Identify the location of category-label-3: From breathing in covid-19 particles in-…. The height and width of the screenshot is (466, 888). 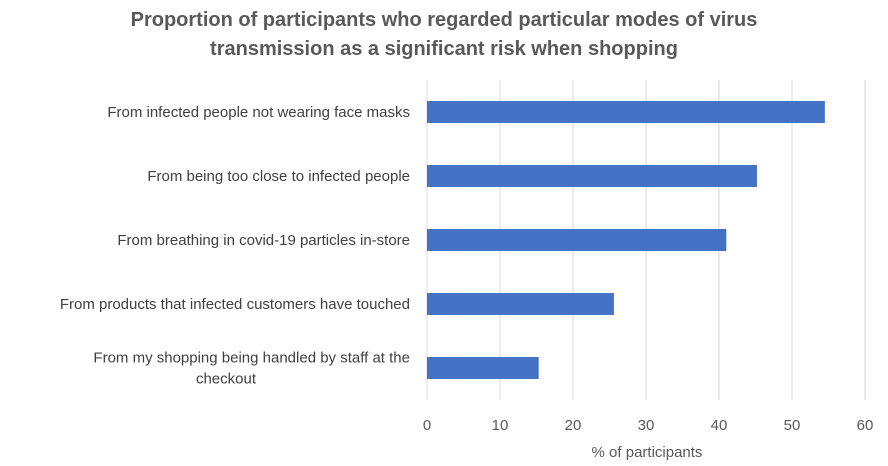
(263, 240).